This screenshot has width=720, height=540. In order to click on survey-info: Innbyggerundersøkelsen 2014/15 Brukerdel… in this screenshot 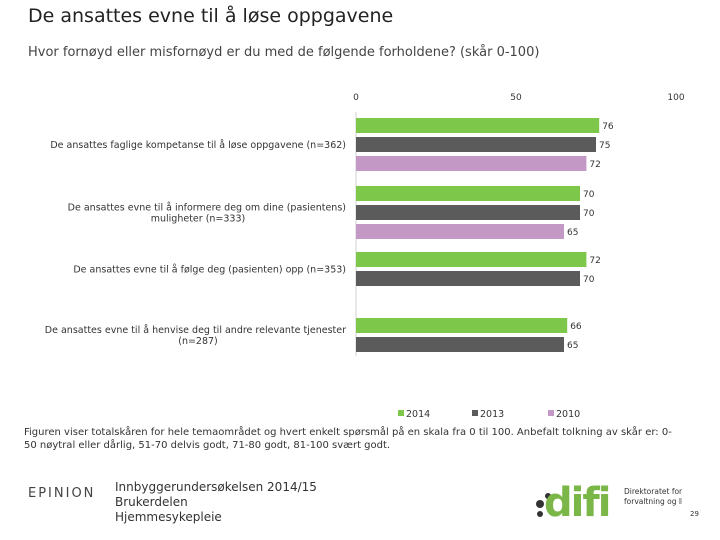, I will do `click(216, 502)`.